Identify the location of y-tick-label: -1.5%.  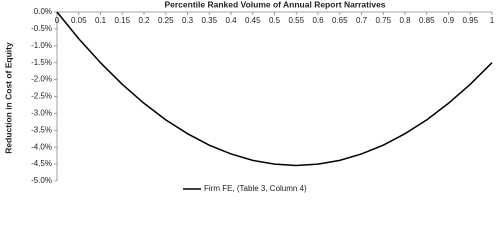
(41, 62).